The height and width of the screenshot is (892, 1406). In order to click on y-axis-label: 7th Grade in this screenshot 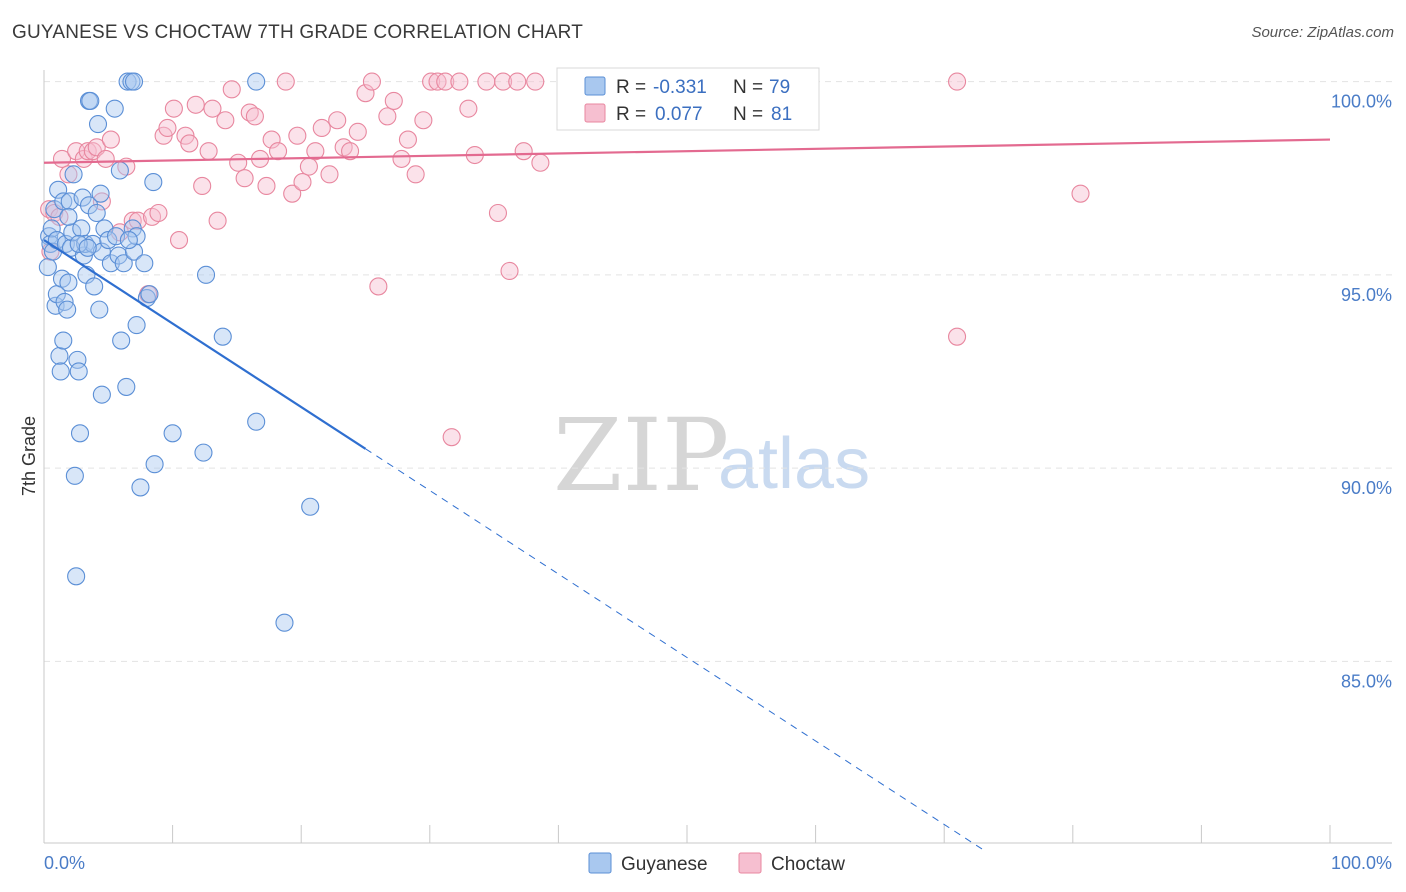, I will do `click(29, 456)`.